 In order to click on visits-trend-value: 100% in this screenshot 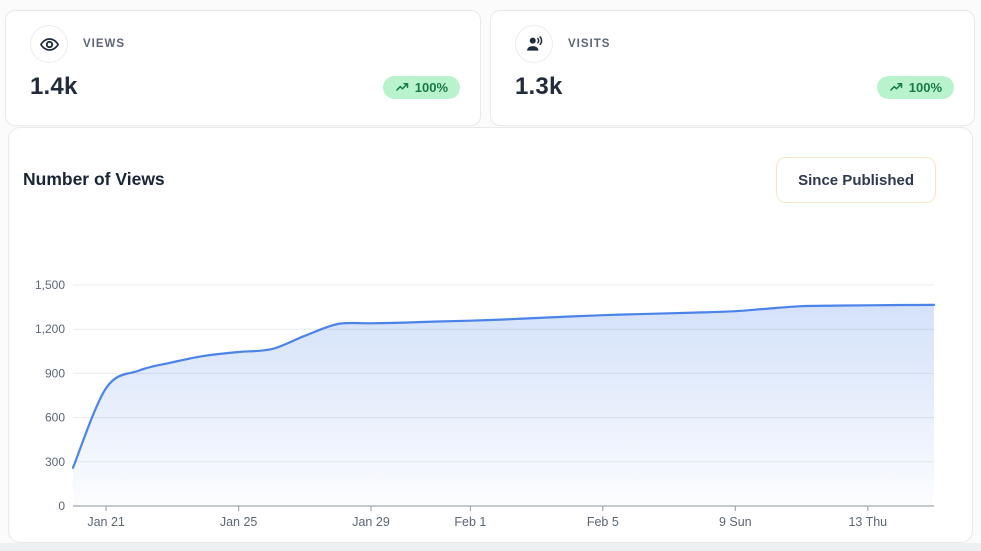, I will do `click(925, 87)`.